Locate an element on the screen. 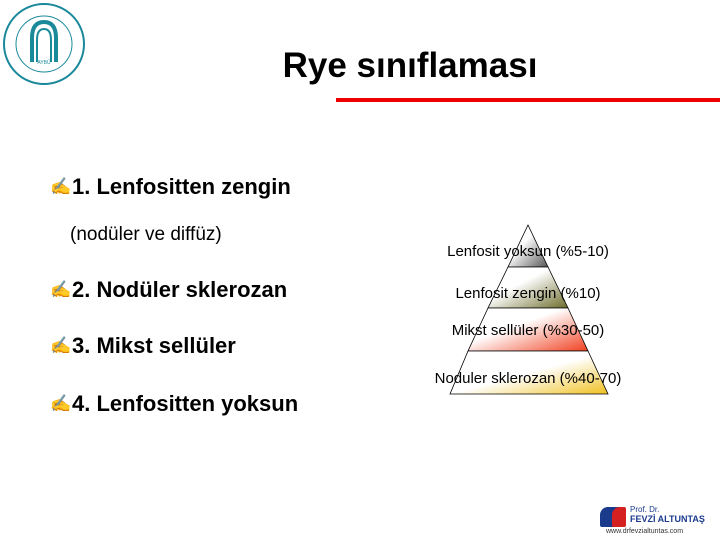 The image size is (720, 540). bullet-item: ✍ 3. Mikst sellüler is located at coordinates (143, 346).